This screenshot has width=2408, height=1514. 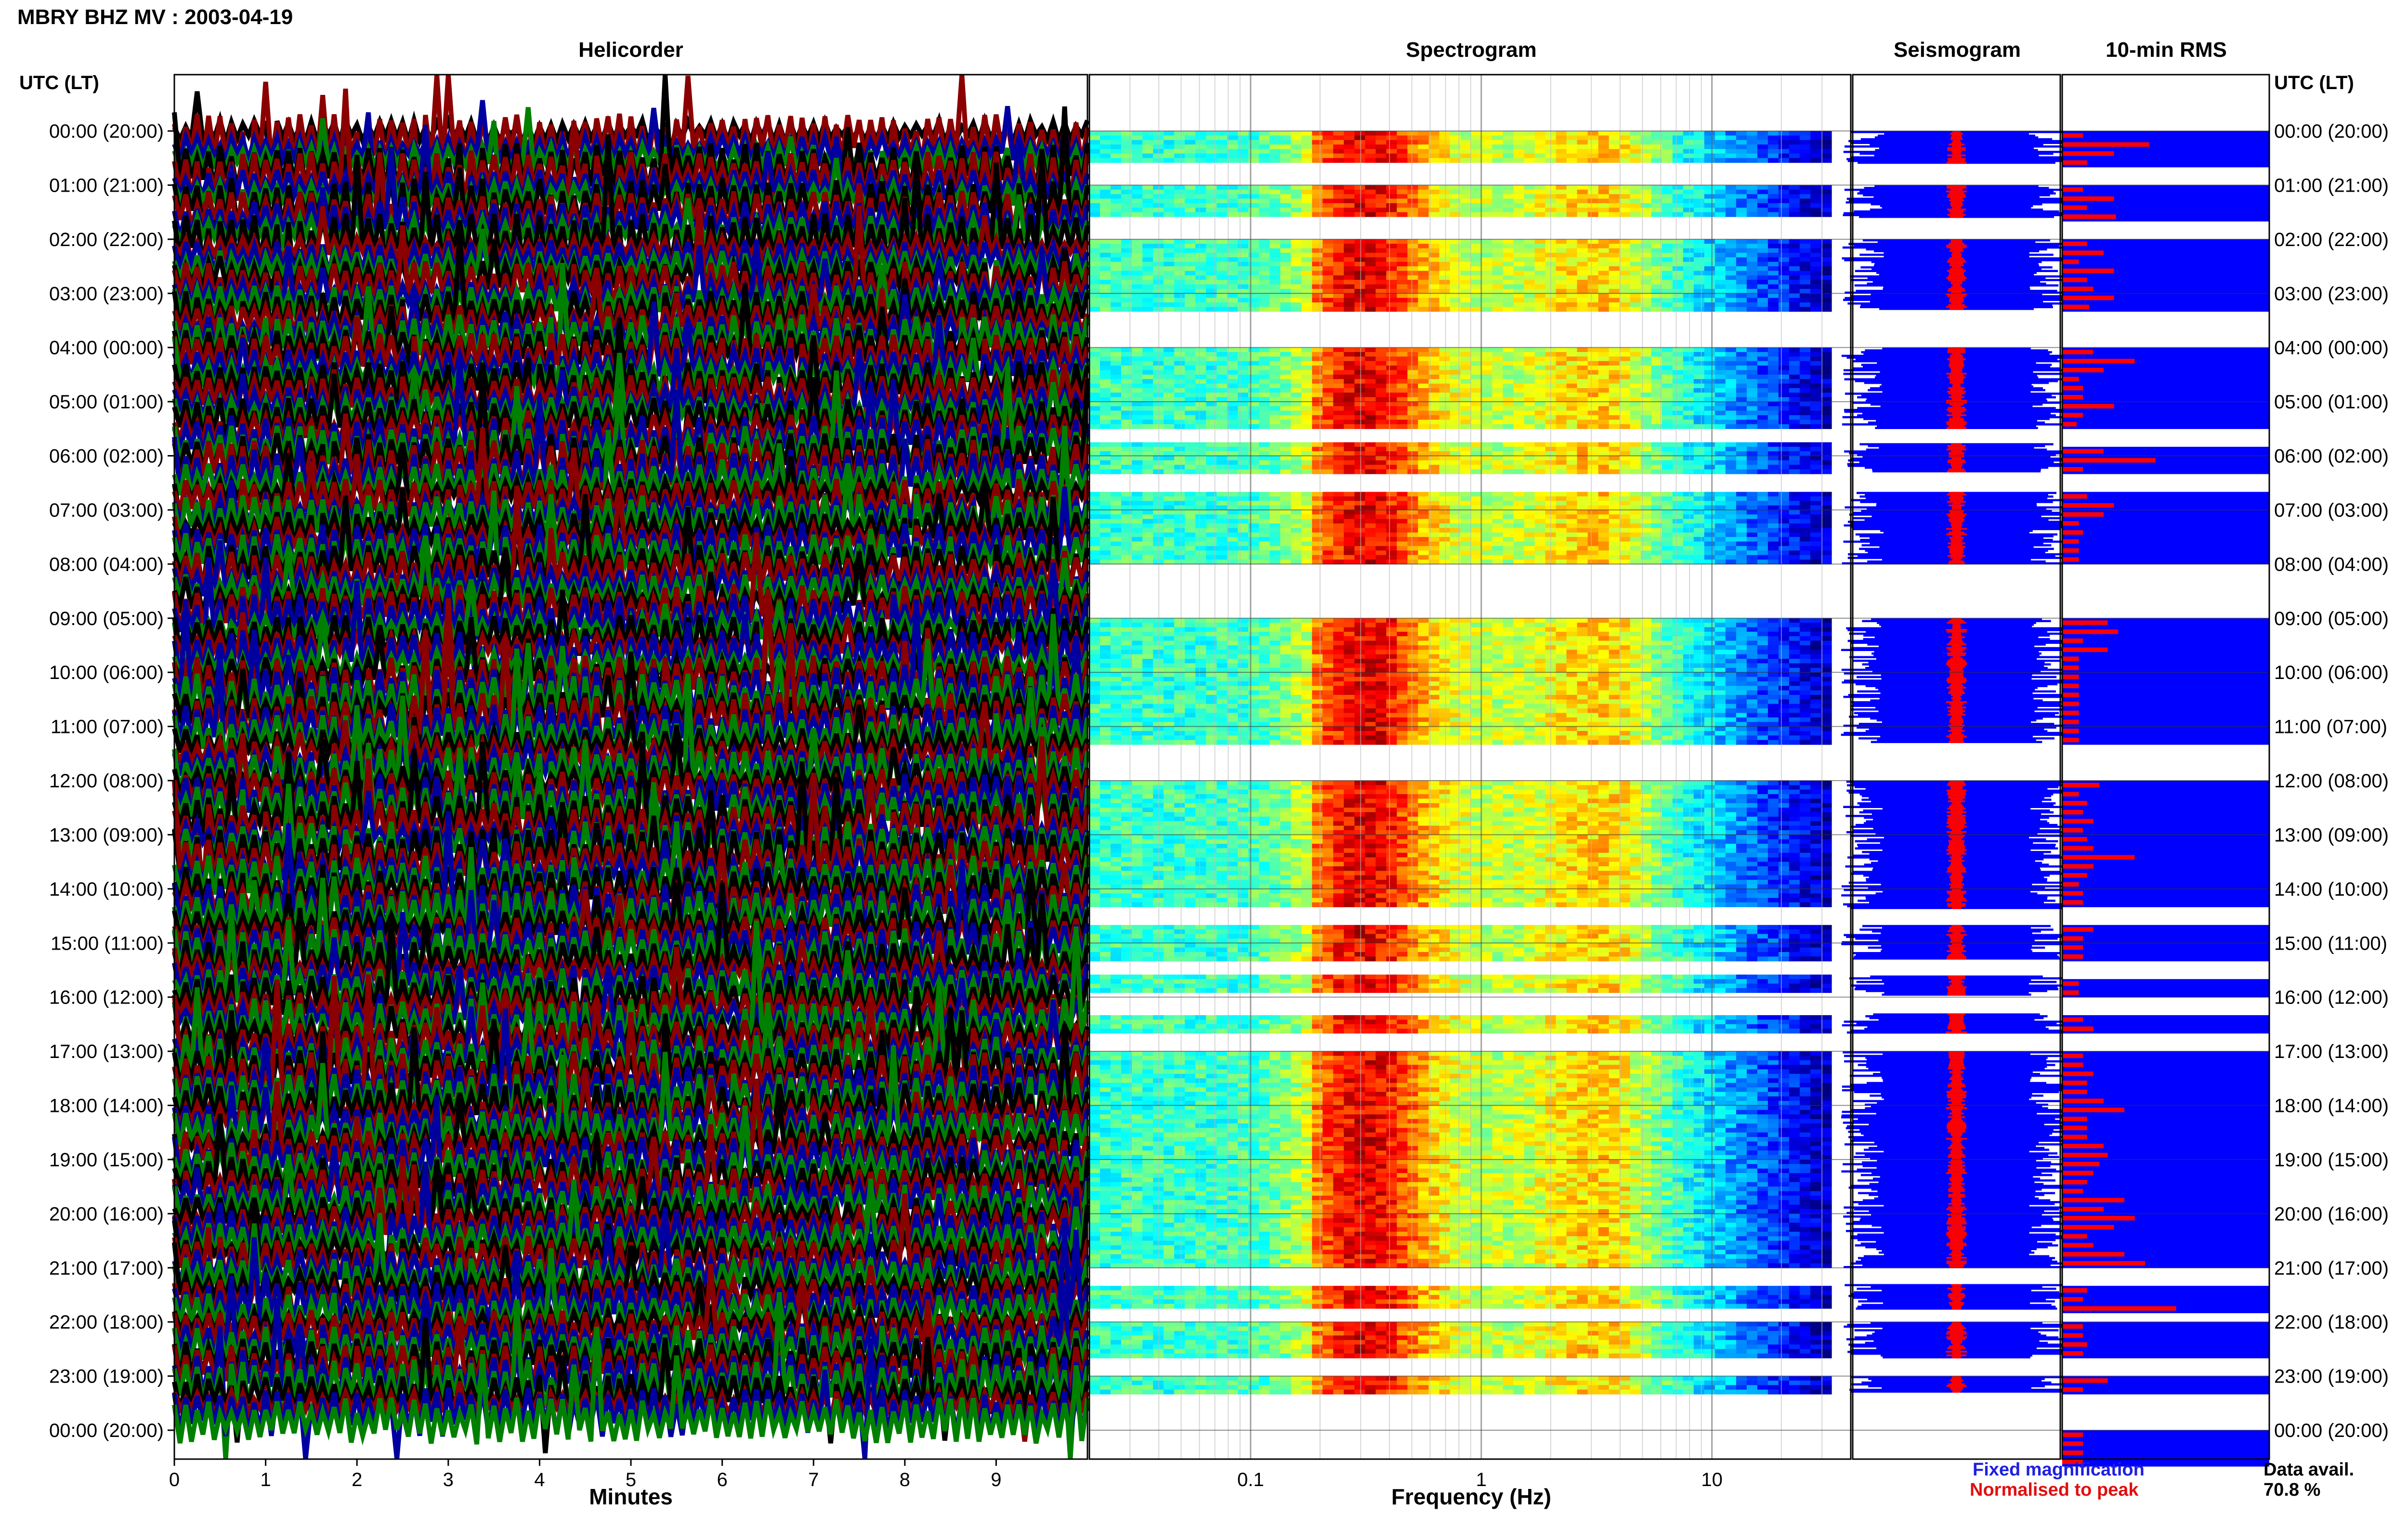 What do you see at coordinates (106, 1214) in the screenshot?
I see `left-time-tick: 20:00 (16:00)` at bounding box center [106, 1214].